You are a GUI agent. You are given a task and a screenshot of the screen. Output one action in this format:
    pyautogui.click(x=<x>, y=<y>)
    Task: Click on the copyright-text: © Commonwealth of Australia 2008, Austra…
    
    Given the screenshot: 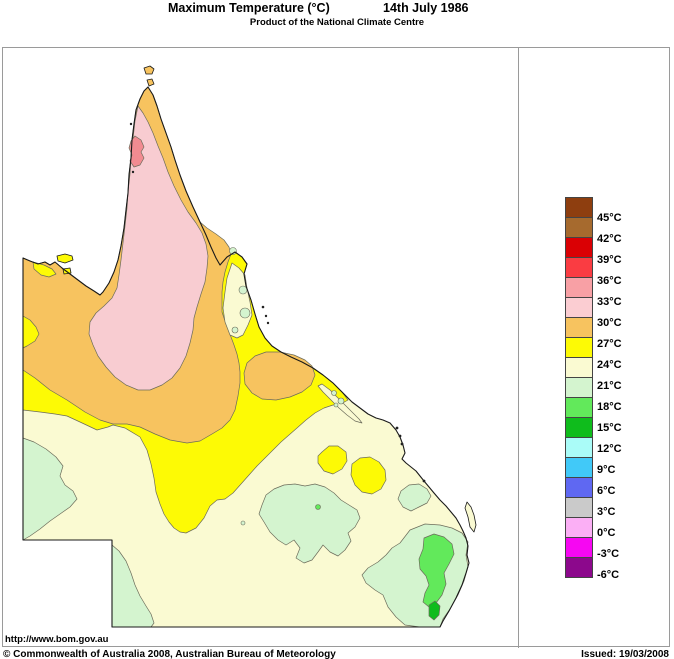 What is the action you would take?
    pyautogui.click(x=169, y=654)
    